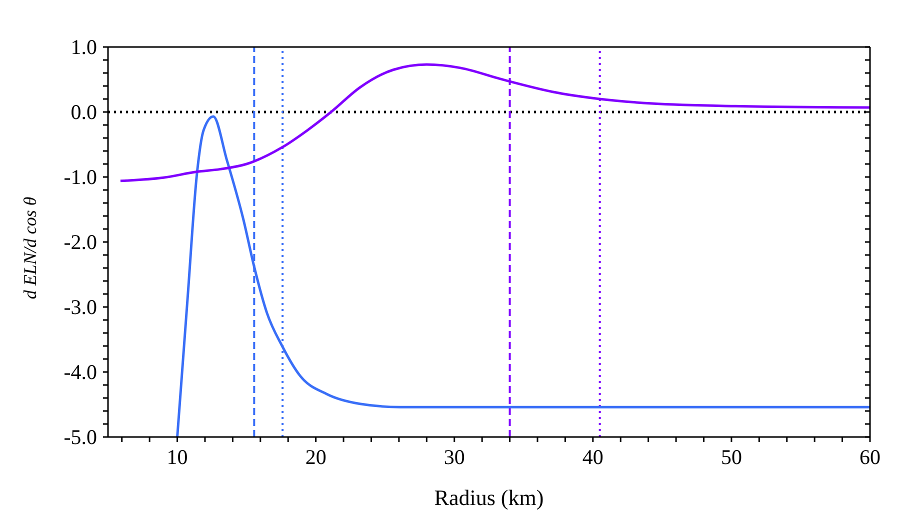 The height and width of the screenshot is (525, 900). What do you see at coordinates (83, 47) in the screenshot?
I see `y-tick-label: 1.0` at bounding box center [83, 47].